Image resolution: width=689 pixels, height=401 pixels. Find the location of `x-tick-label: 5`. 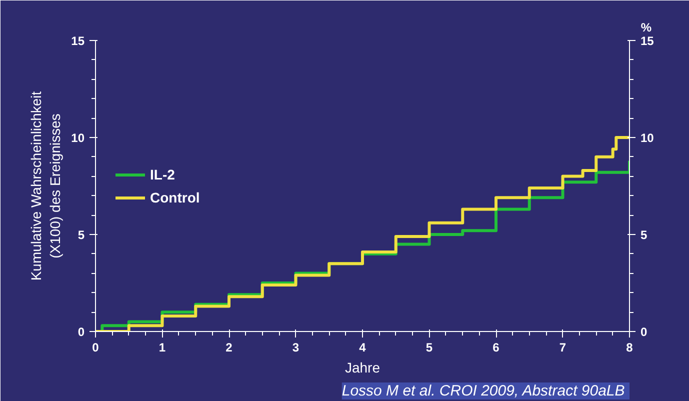

x-tick-label: 5 is located at coordinates (429, 347).